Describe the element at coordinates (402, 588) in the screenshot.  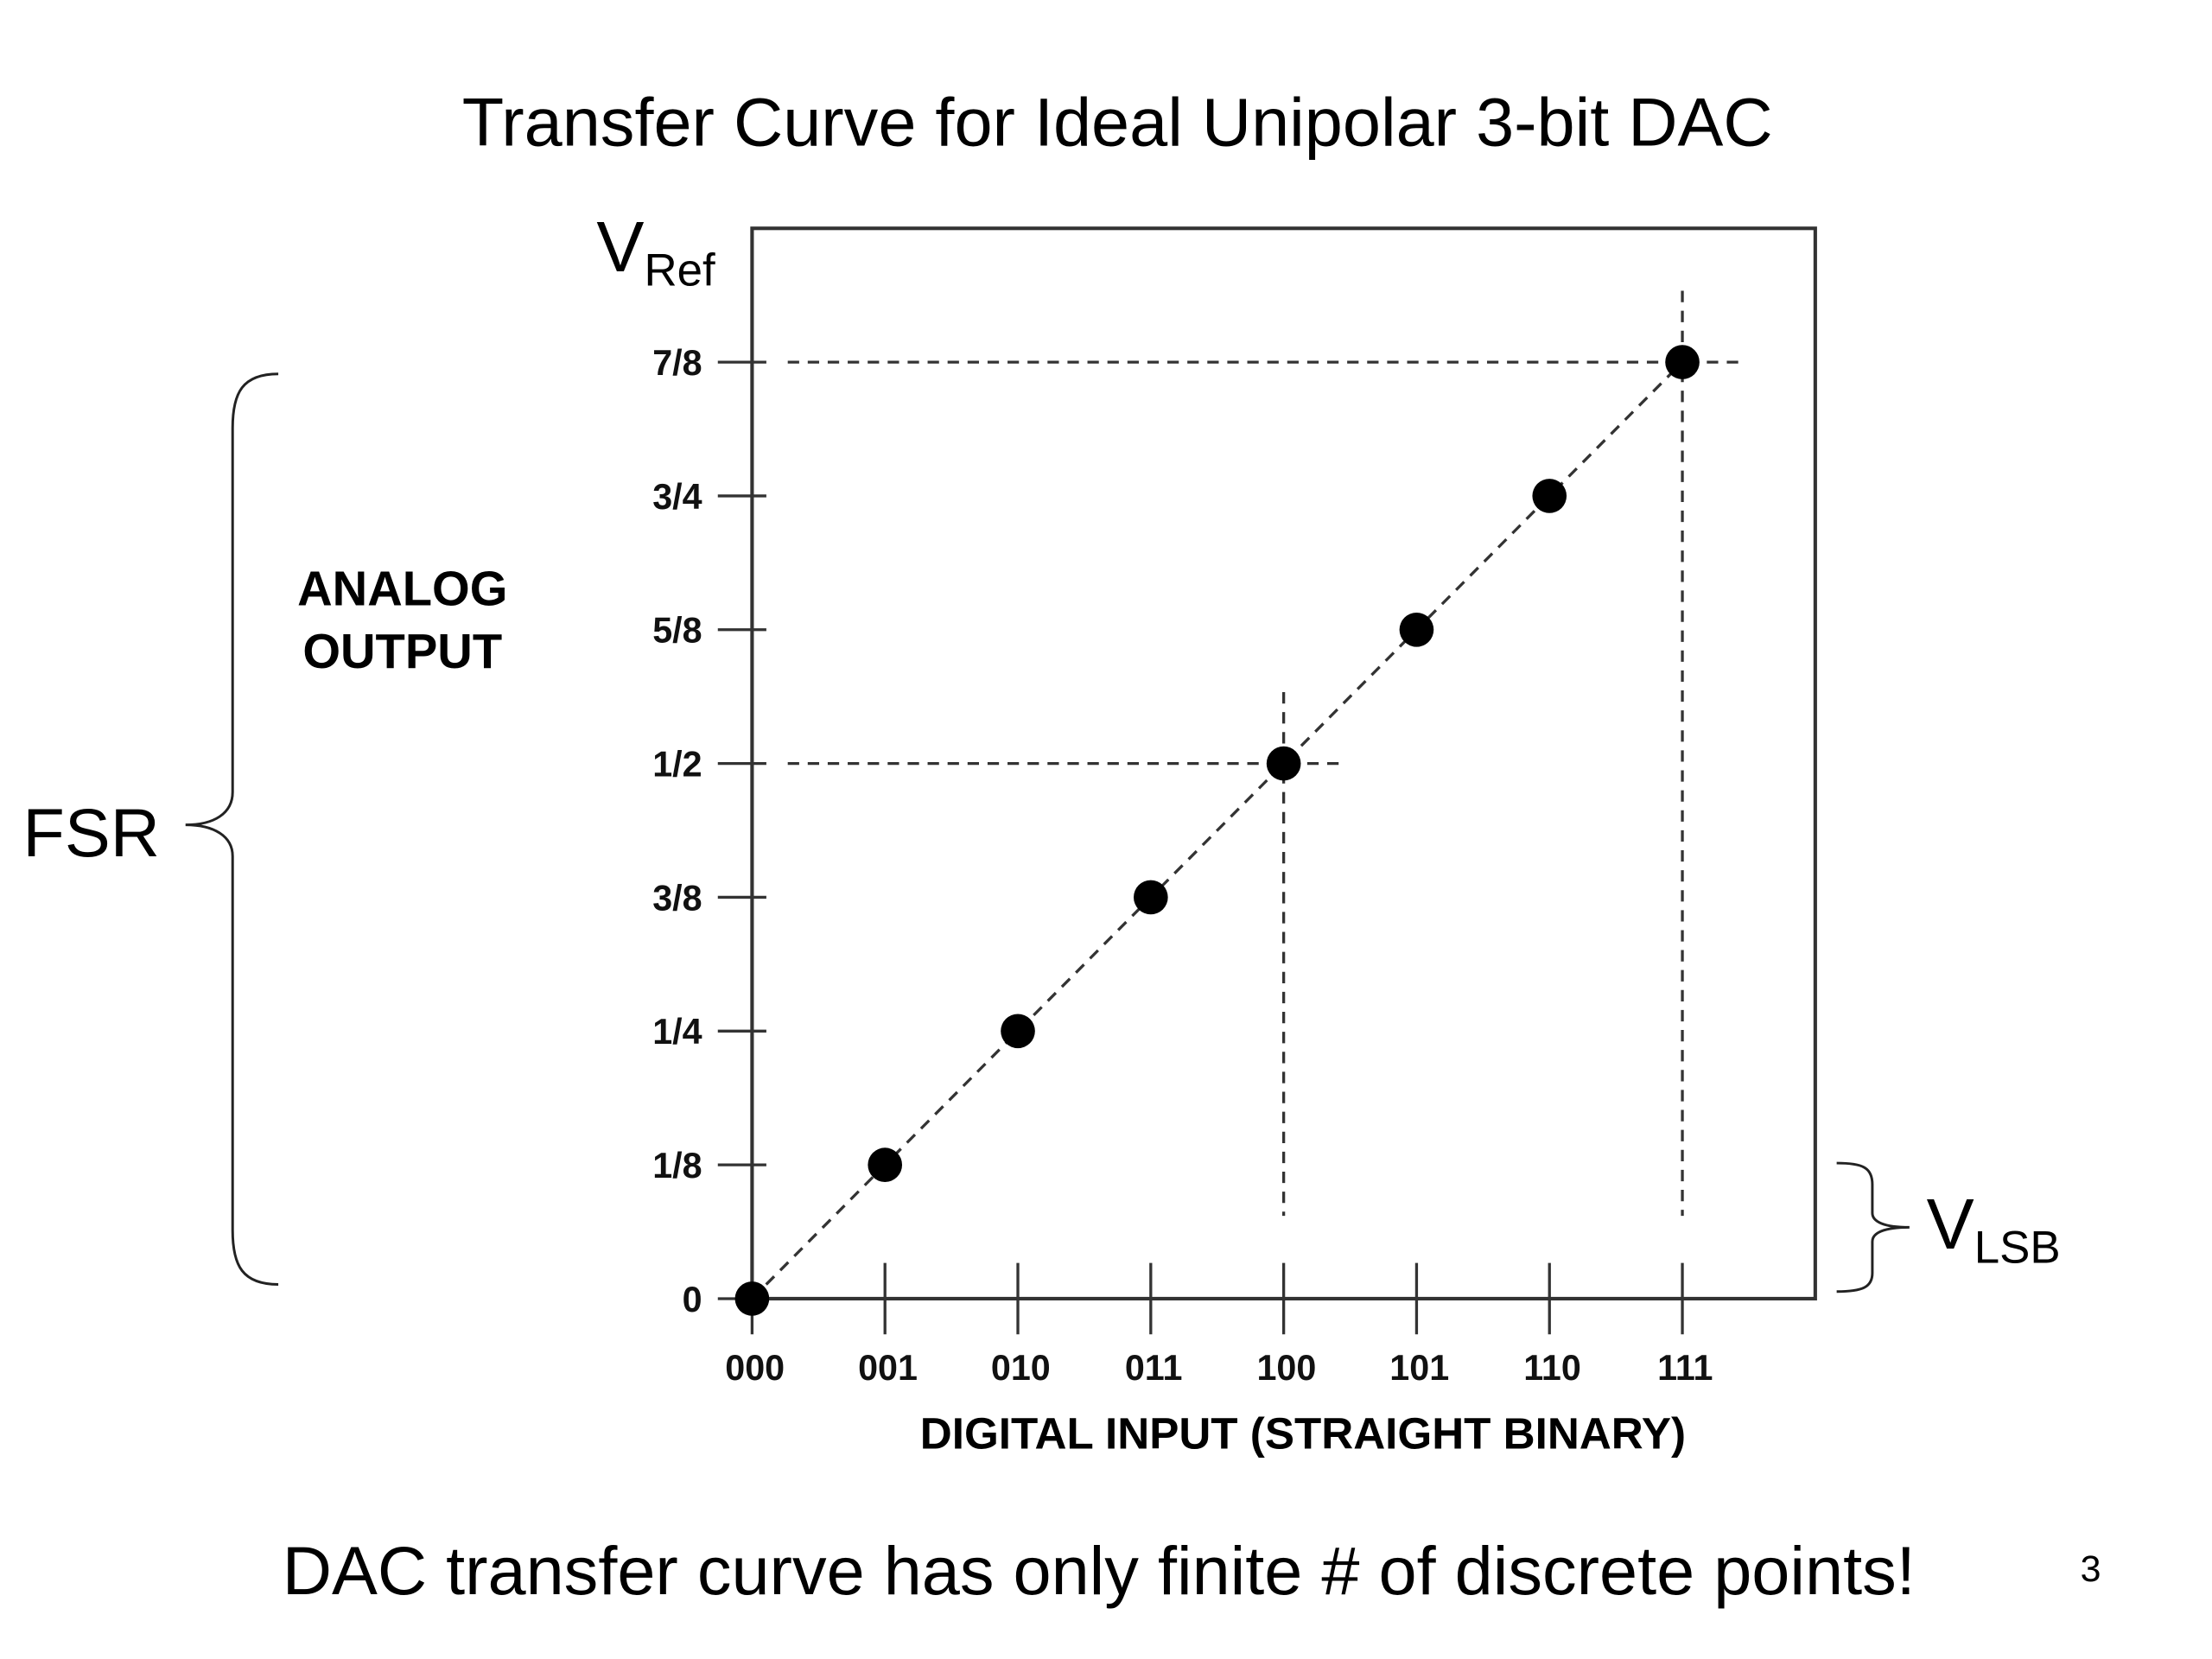
I see `y-axis-label: ANALOG` at that location.